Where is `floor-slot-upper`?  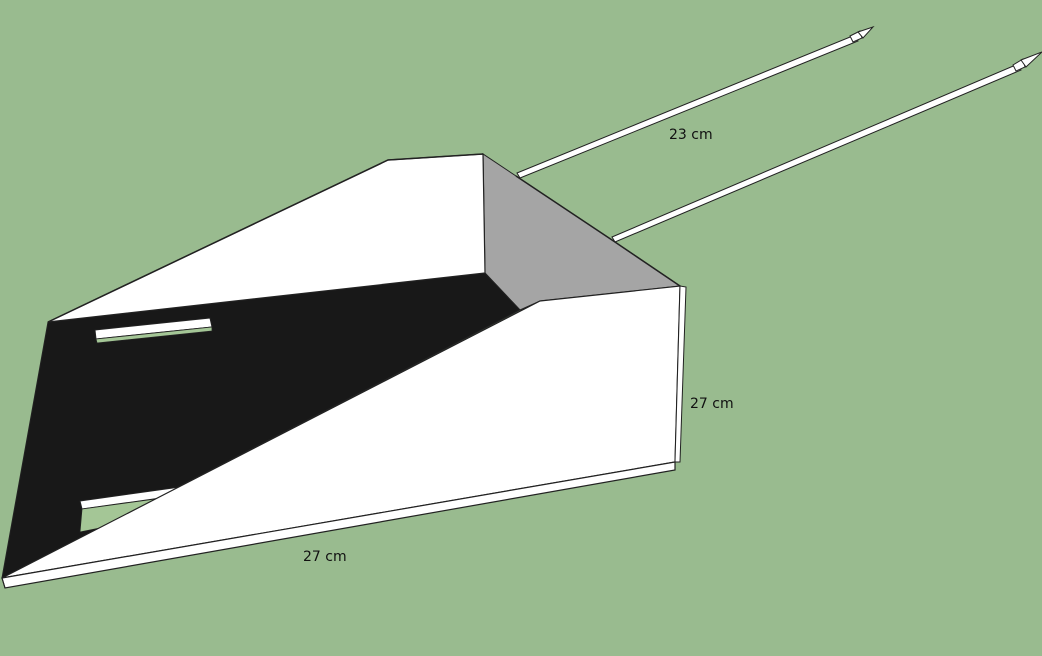
floor-slot-upper is located at coordinates (153, 330).